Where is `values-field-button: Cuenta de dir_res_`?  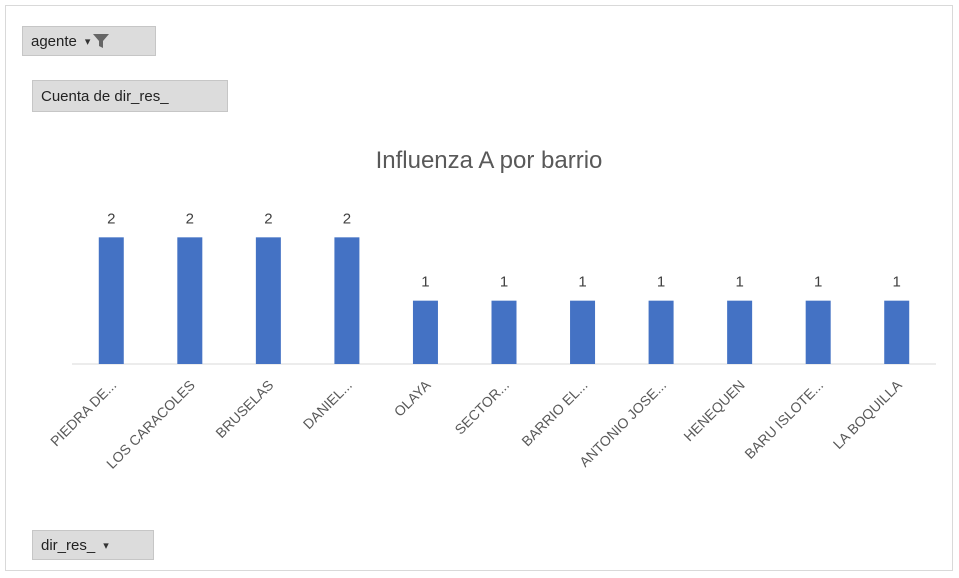 values-field-button: Cuenta de dir_res_ is located at coordinates (130, 96).